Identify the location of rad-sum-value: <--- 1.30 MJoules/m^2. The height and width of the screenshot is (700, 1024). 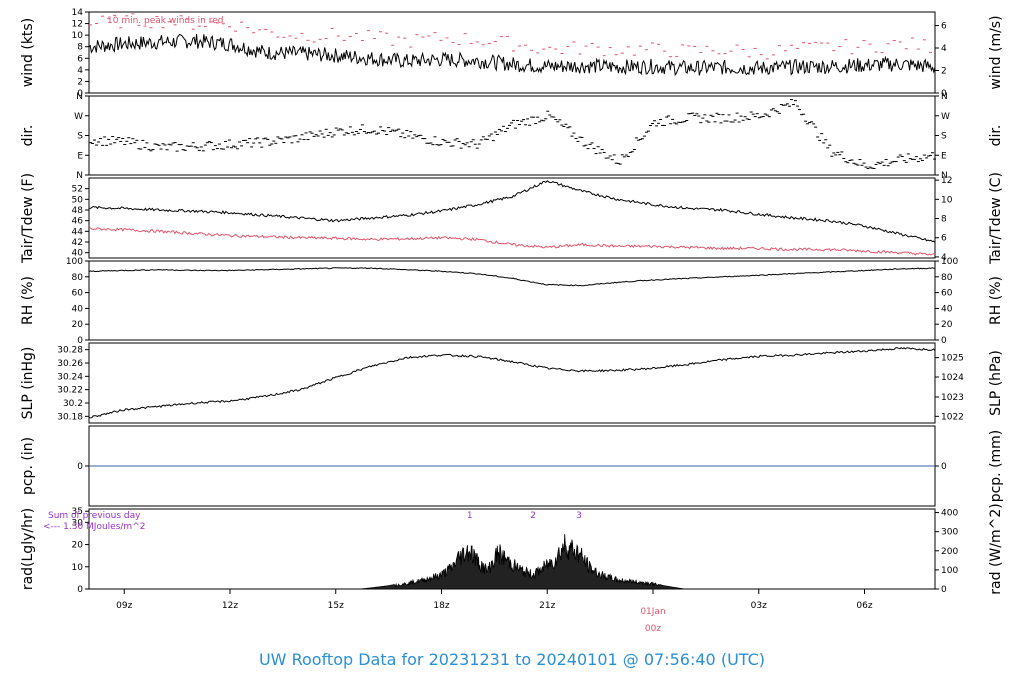
(94, 527).